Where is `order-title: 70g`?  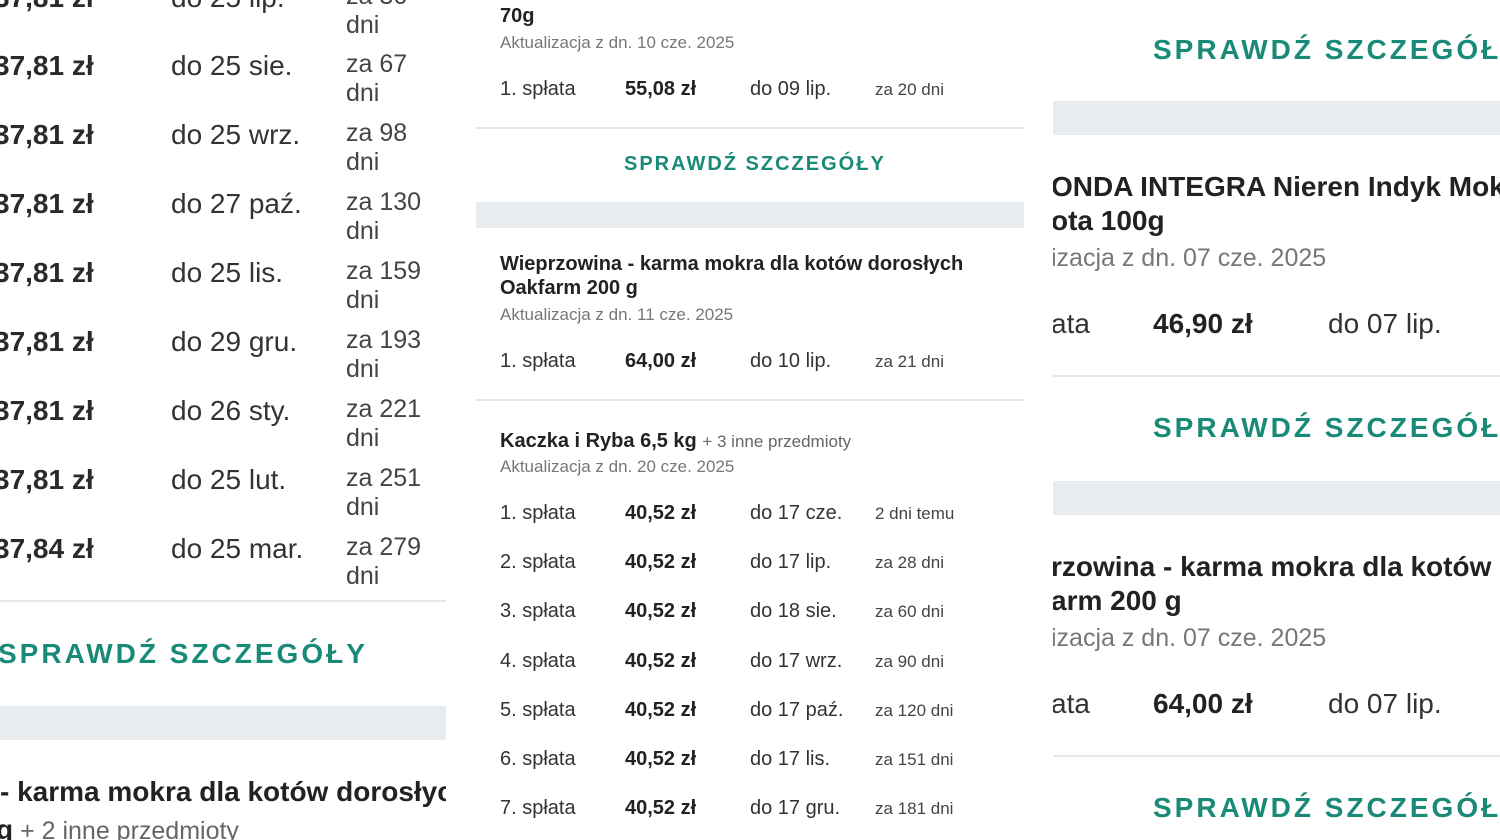 order-title: 70g is located at coordinates (517, 16).